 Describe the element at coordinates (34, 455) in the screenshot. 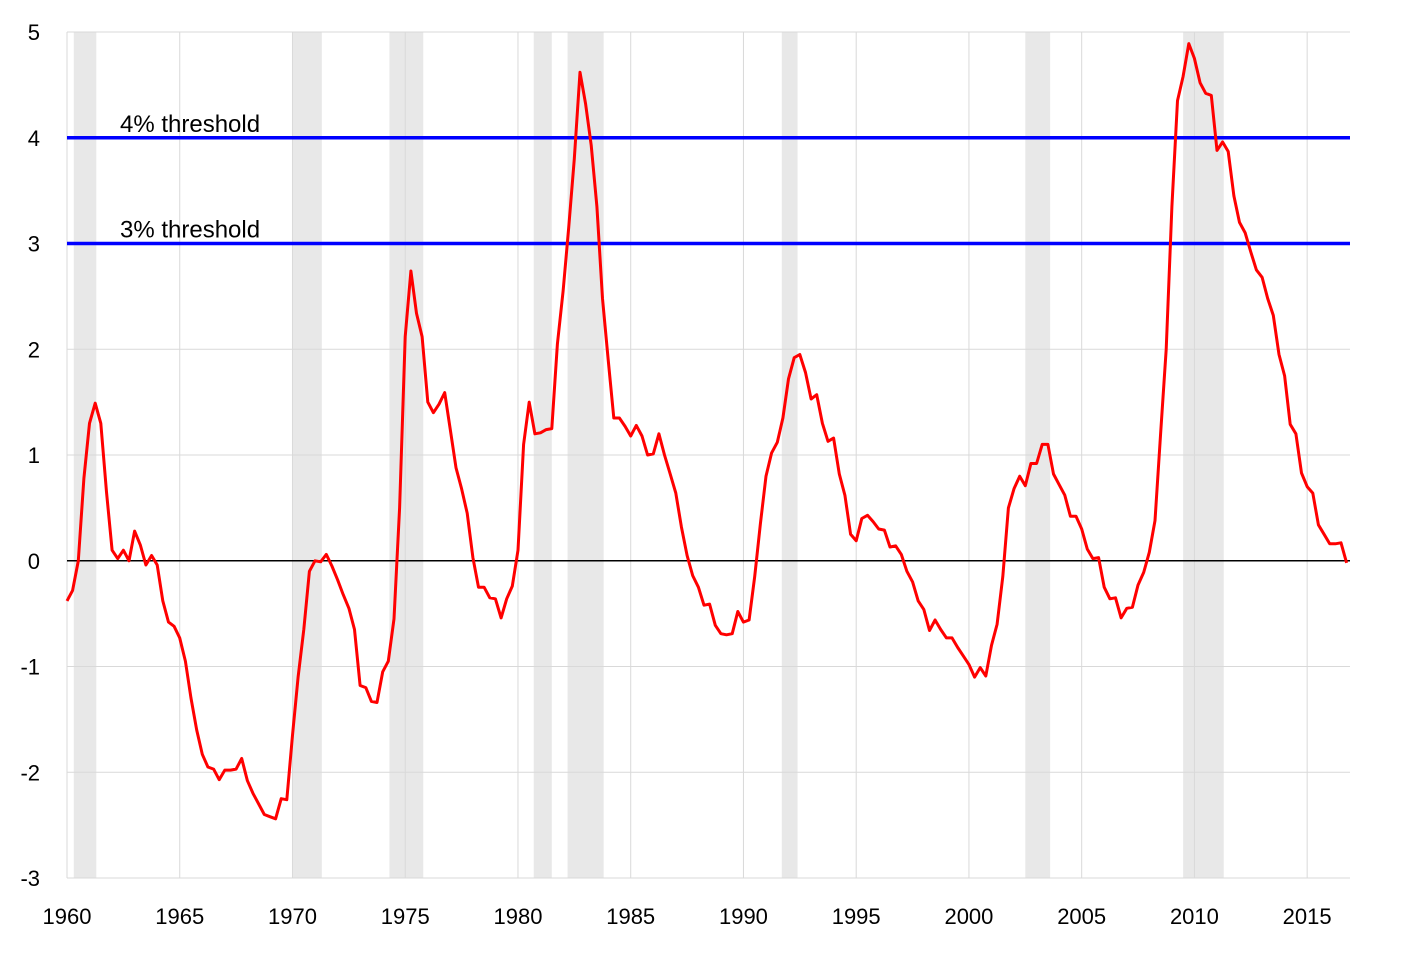

I see `y-tick-label-1: 1` at that location.